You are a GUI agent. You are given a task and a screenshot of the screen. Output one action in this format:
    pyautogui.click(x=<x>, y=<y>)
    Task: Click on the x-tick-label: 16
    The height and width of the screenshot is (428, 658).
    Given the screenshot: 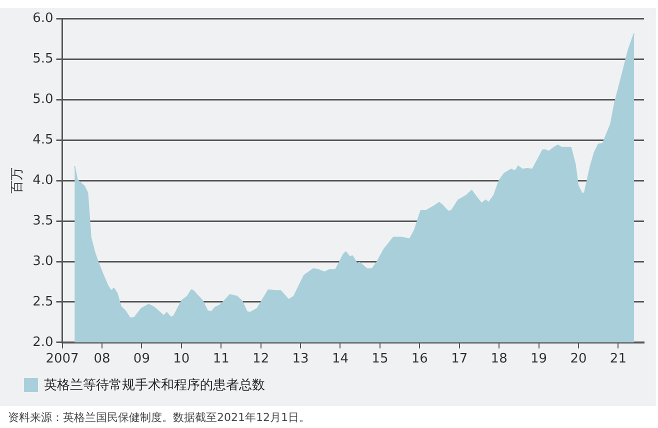 What is the action you would take?
    pyautogui.click(x=419, y=359)
    